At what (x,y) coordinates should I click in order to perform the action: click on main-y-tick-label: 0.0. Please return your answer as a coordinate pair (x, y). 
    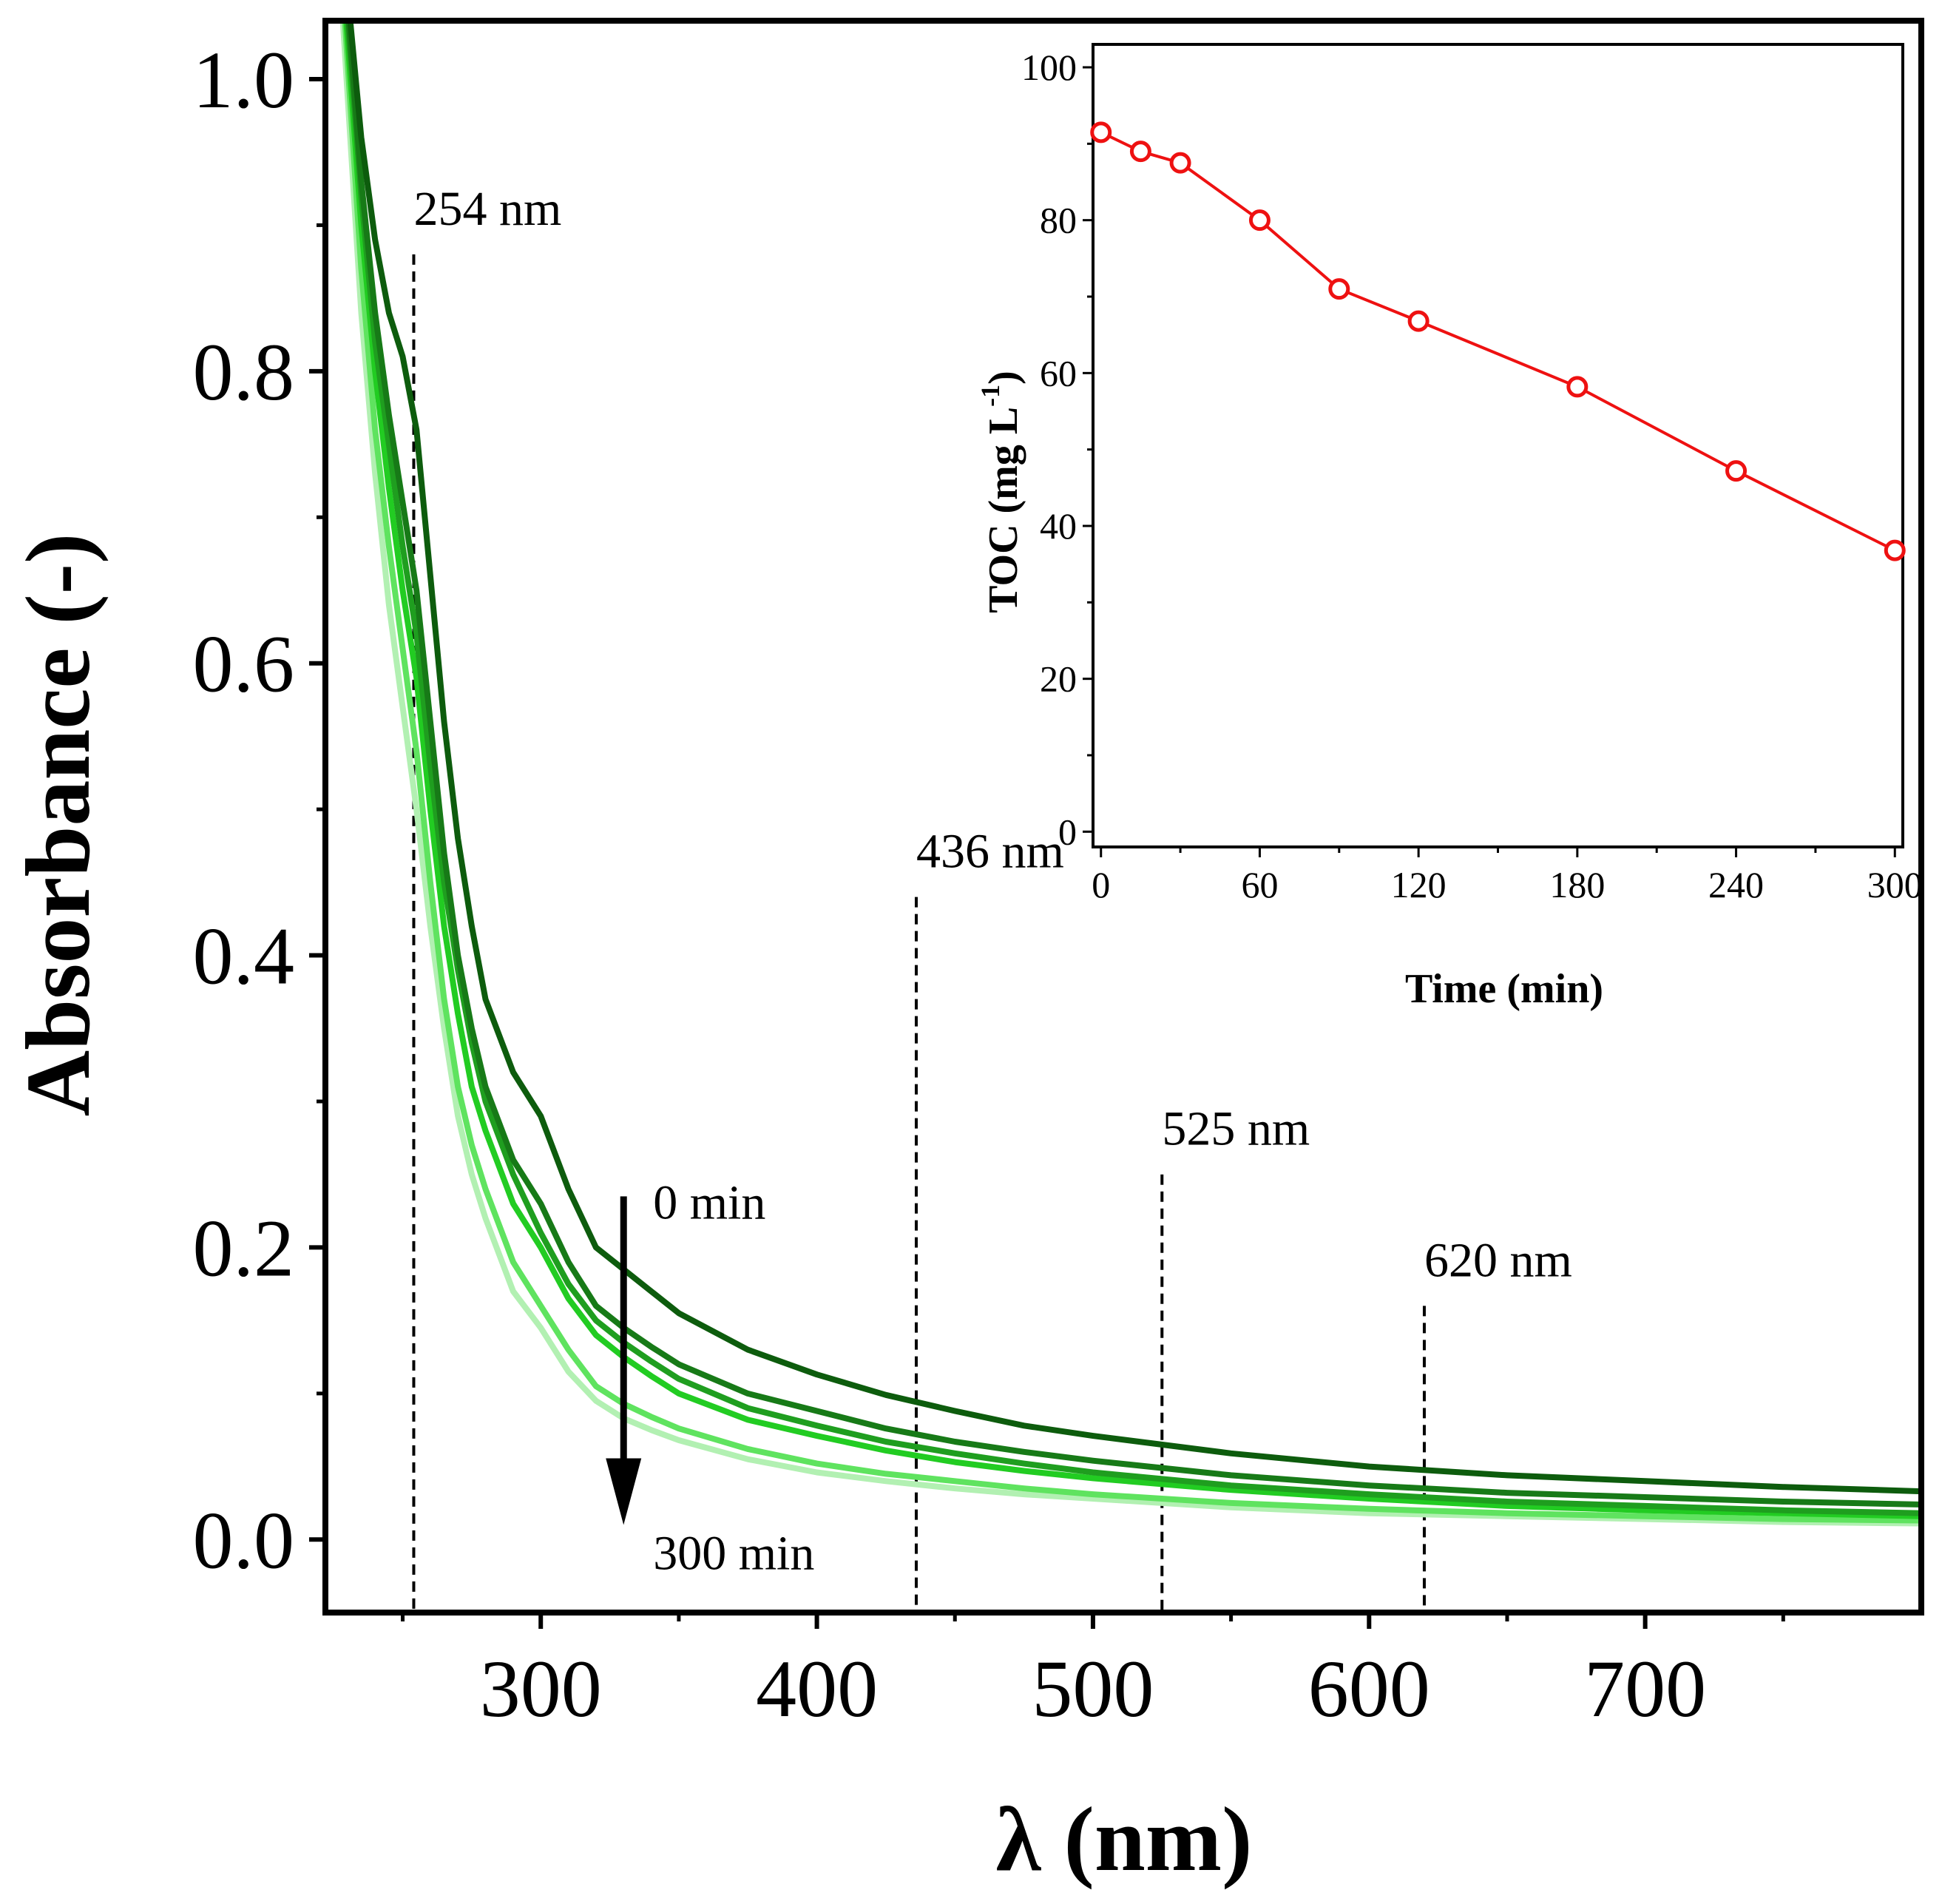
    Looking at the image, I should click on (244, 1540).